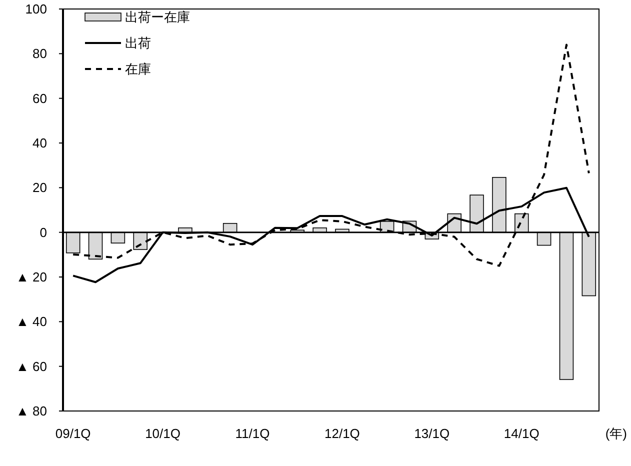  What do you see at coordinates (39, 188) in the screenshot?
I see `y-tick-label: 20` at bounding box center [39, 188].